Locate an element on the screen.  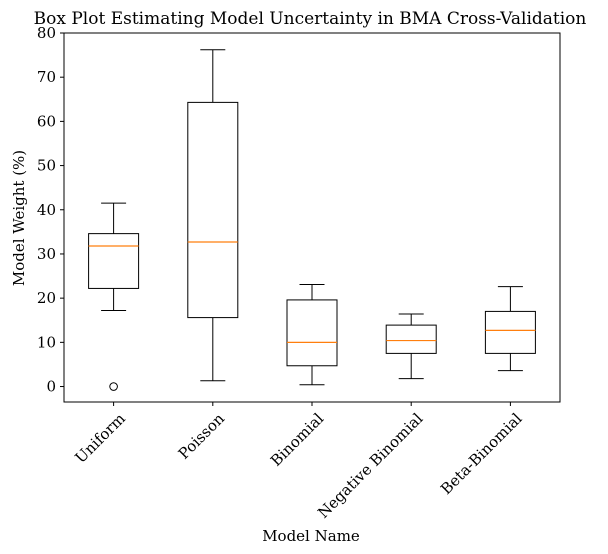
y-tick-label: 80 is located at coordinates (46, 33).